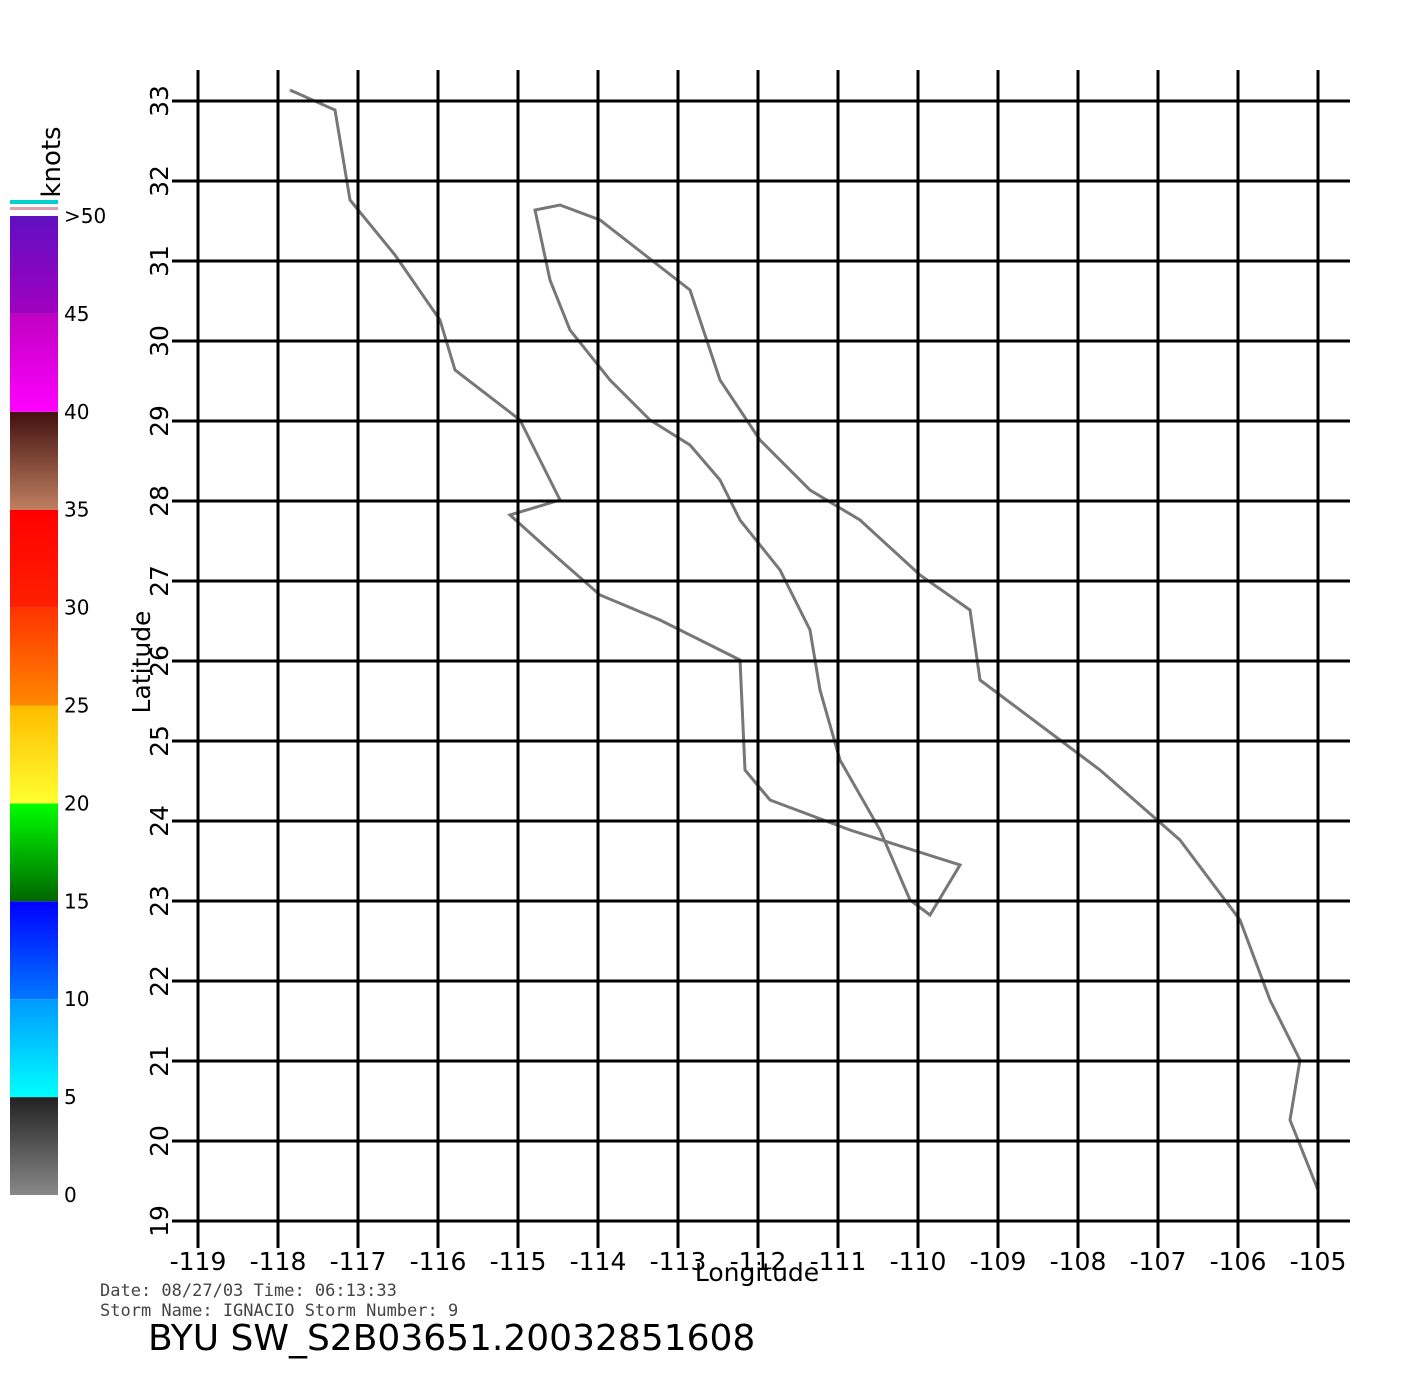 The height and width of the screenshot is (1400, 1420). Describe the element at coordinates (159, 181) in the screenshot. I see `y-tick-label: 32` at that location.